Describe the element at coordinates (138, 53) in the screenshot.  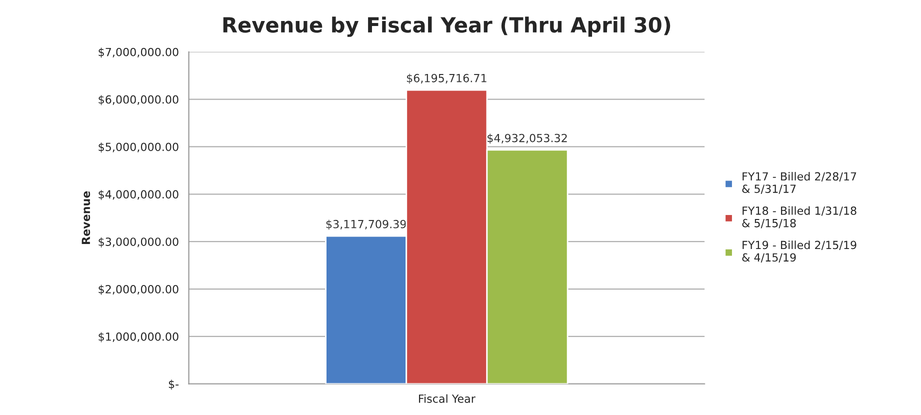
I see `y-tick-label: $7,000,000.00` at that location.